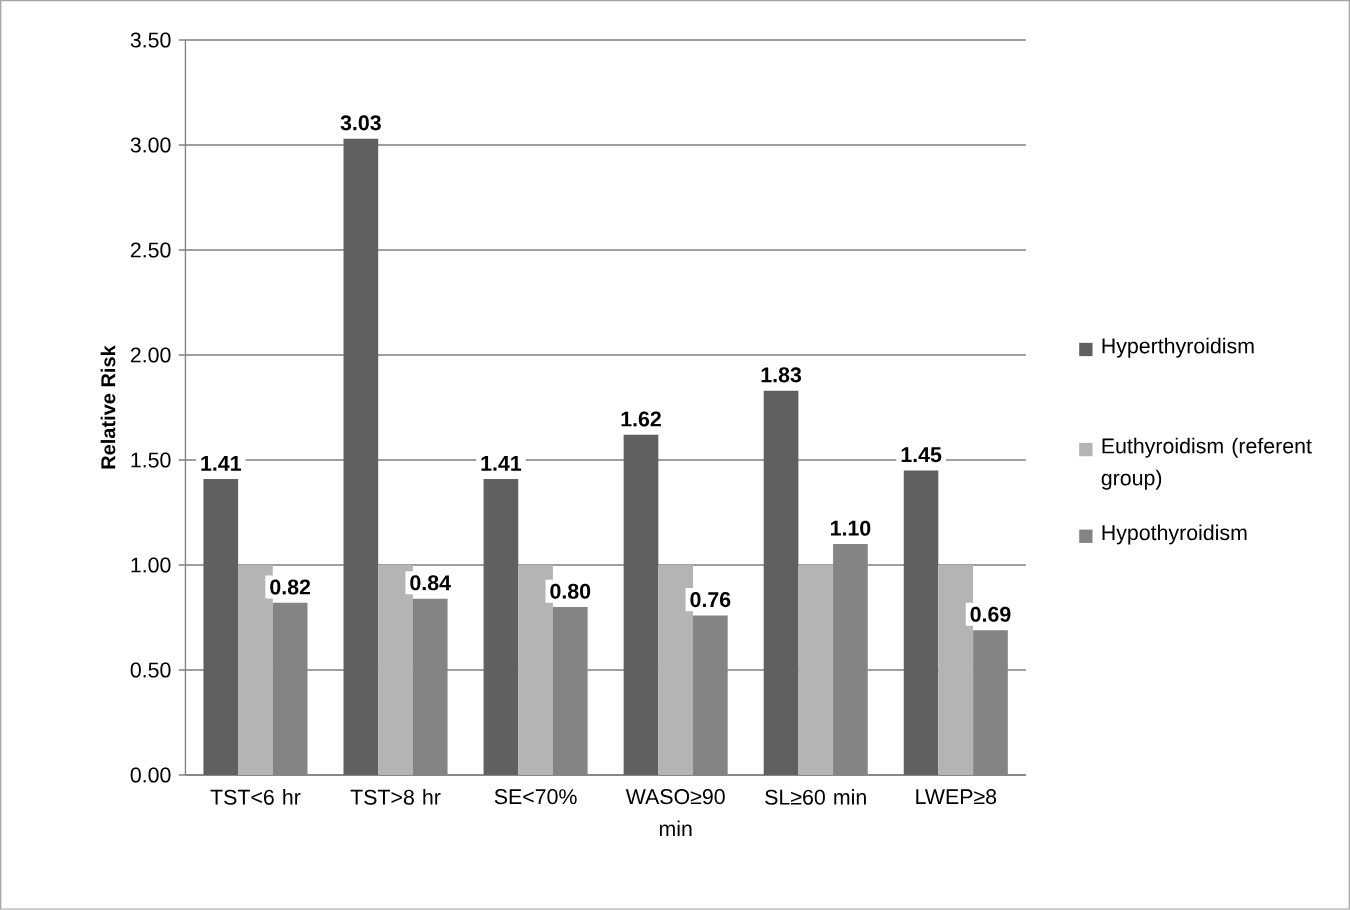 The image size is (1350, 910). What do you see at coordinates (570, 591) in the screenshot?
I see `data-label: 0.80` at bounding box center [570, 591].